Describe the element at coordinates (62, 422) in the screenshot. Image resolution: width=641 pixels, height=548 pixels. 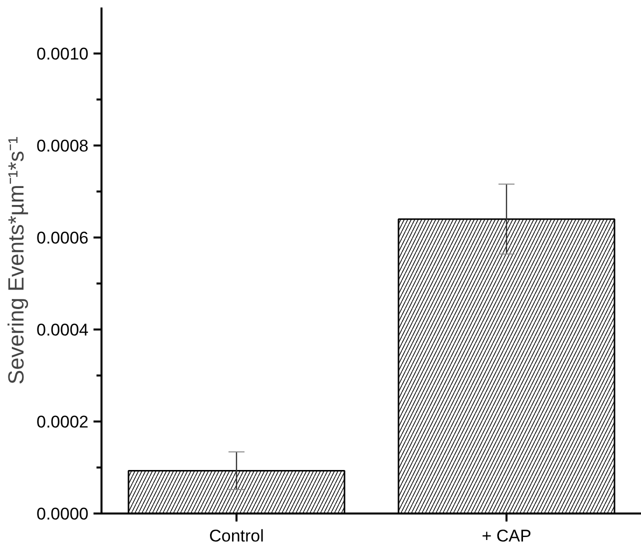
I see `y-tick-label: 0.0002` at that location.